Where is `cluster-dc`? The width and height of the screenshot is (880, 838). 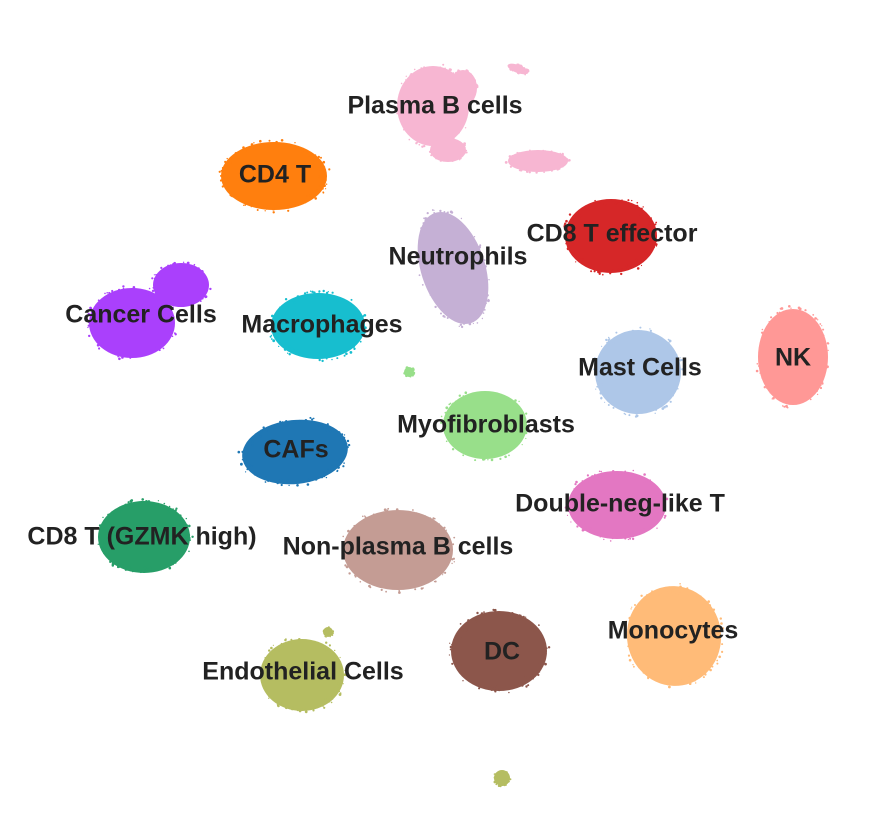 cluster-dc is located at coordinates (499, 651).